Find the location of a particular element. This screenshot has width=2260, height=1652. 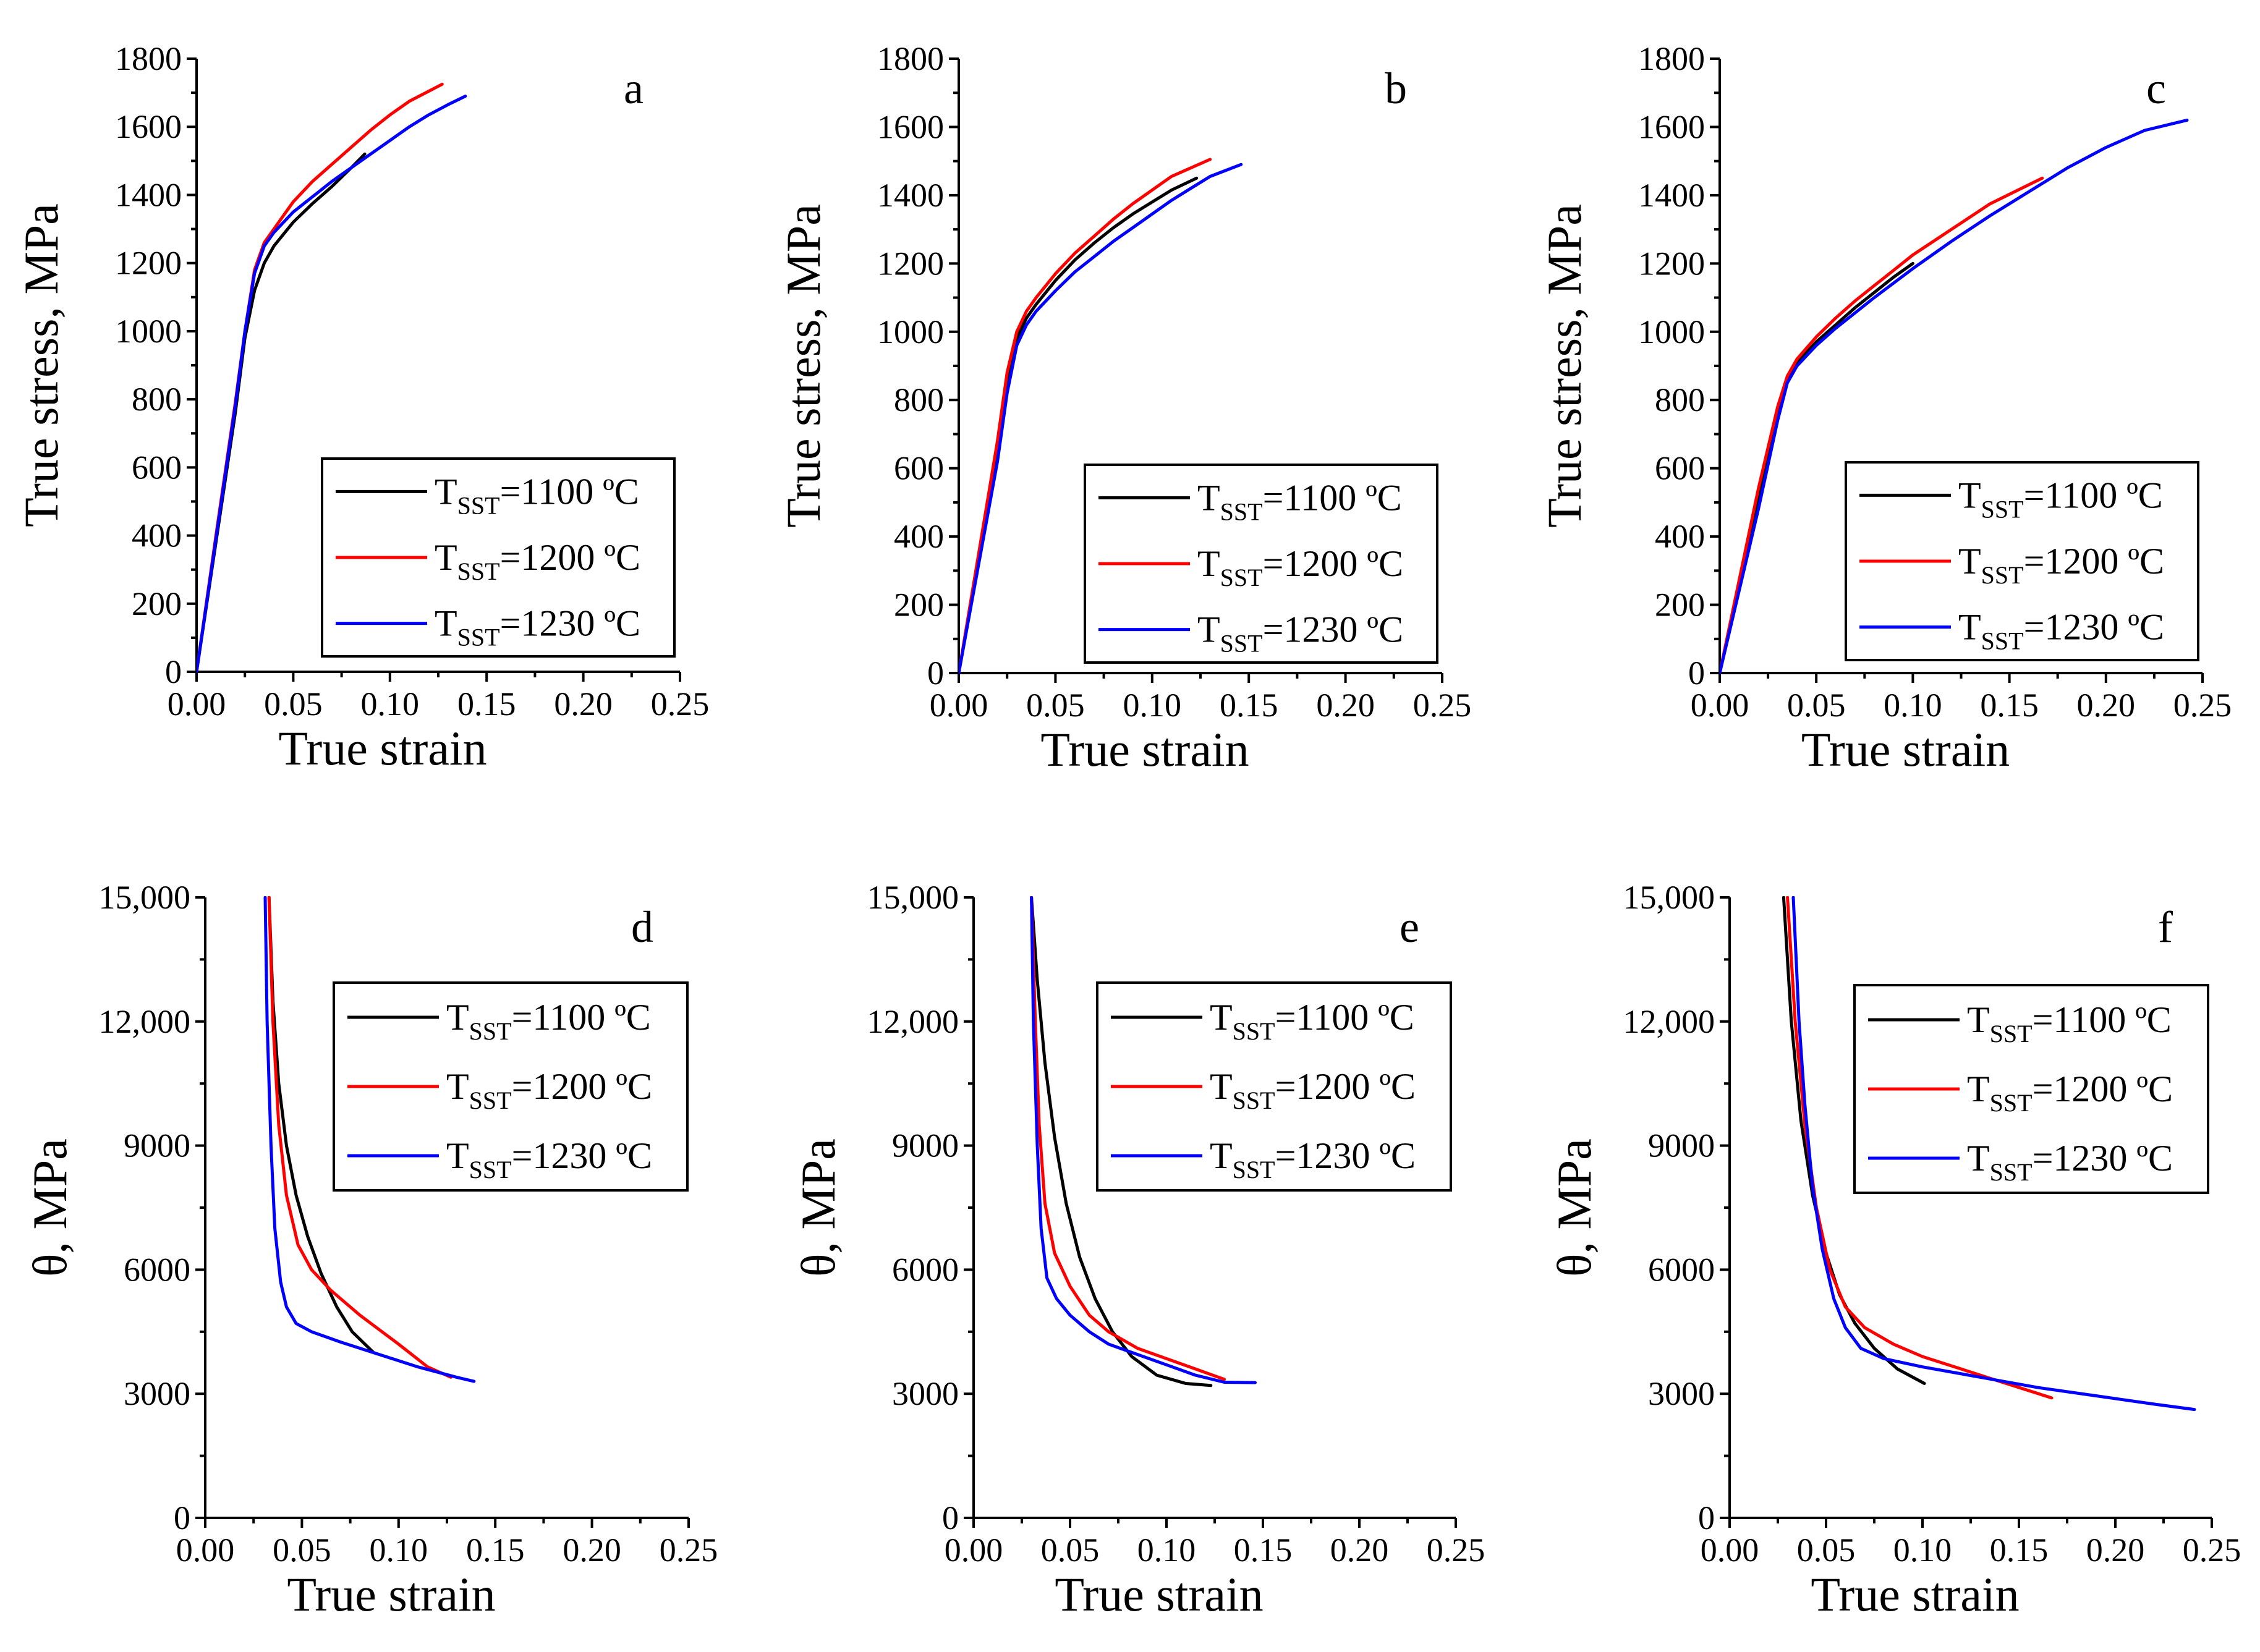

y-tick-label: 600 is located at coordinates (1680, 468).